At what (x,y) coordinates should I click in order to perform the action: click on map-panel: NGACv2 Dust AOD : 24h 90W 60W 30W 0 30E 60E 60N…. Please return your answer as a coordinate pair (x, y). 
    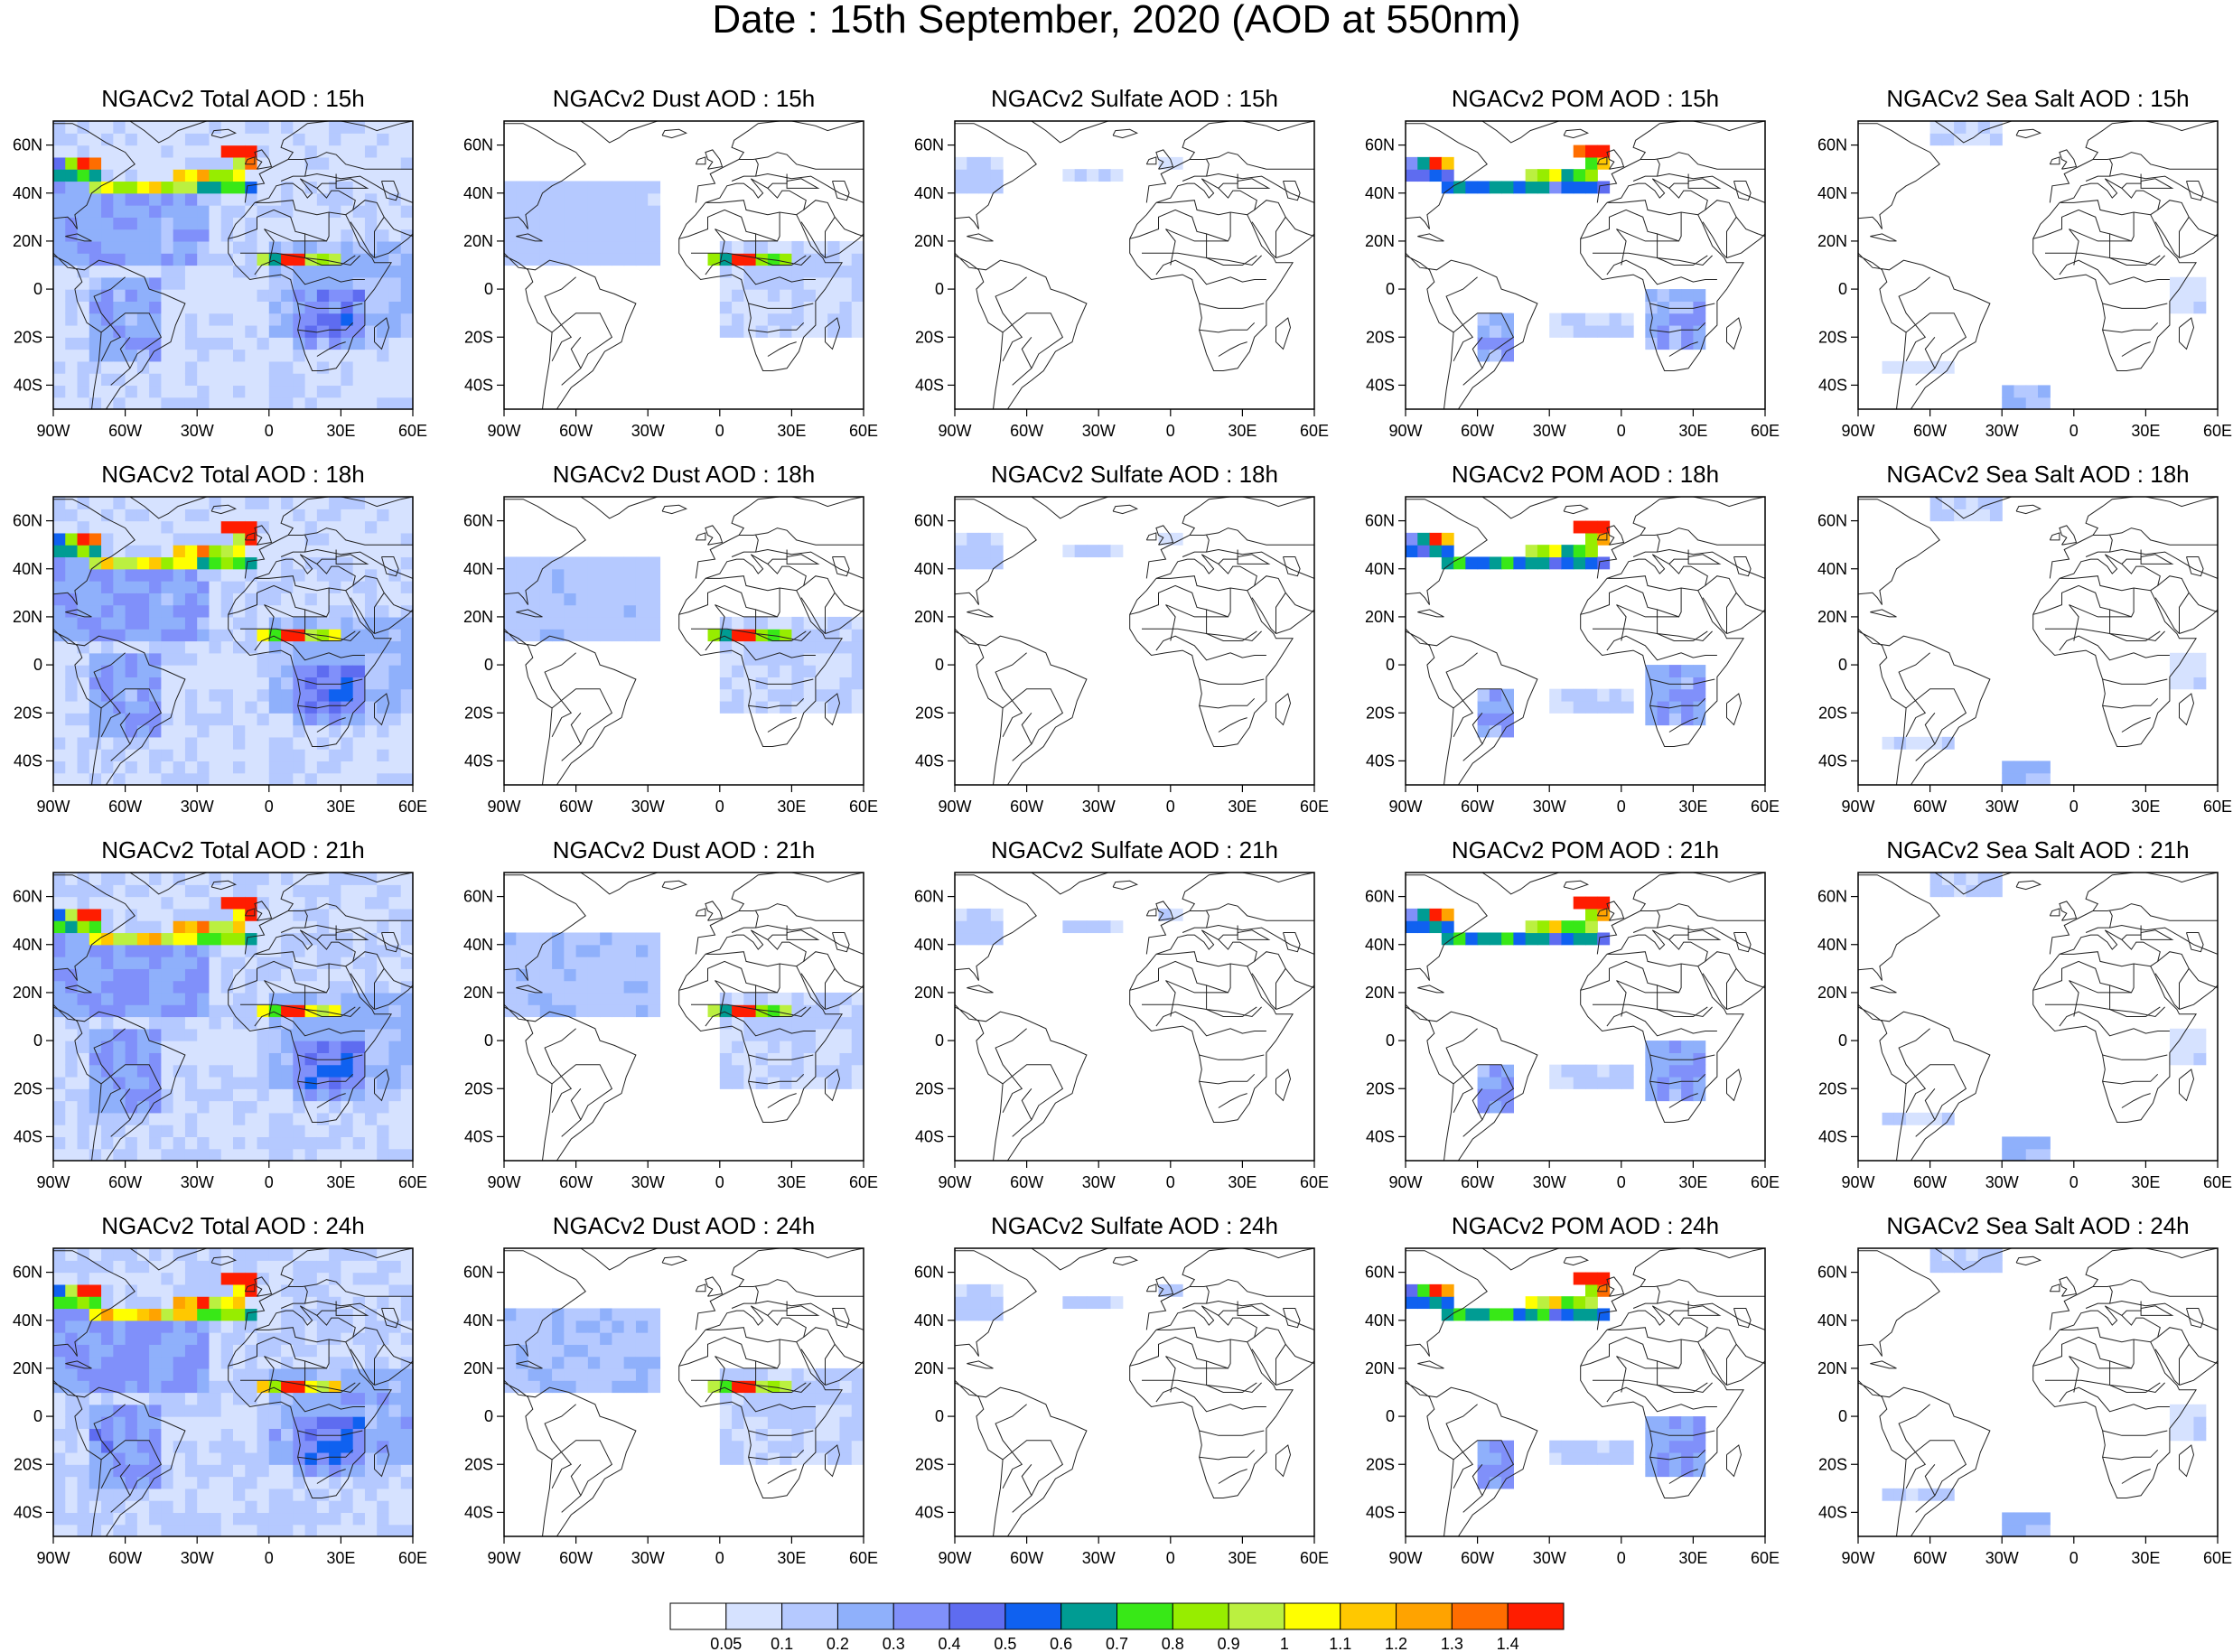
    Looking at the image, I should click on (670, 1389).